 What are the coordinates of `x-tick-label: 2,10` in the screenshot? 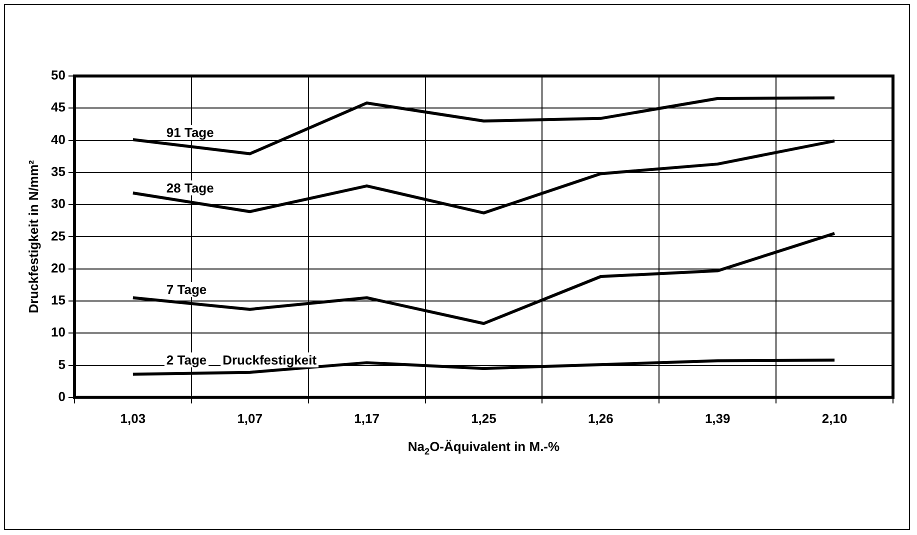 It's located at (835, 418).